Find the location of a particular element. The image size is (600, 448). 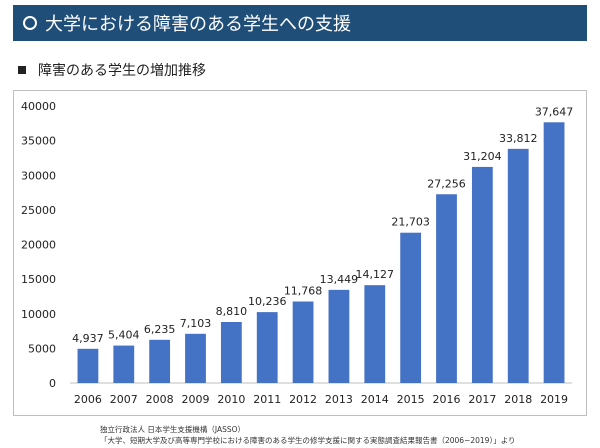

header-bar: 大学における障害のある学生への支援 is located at coordinates (300, 23).